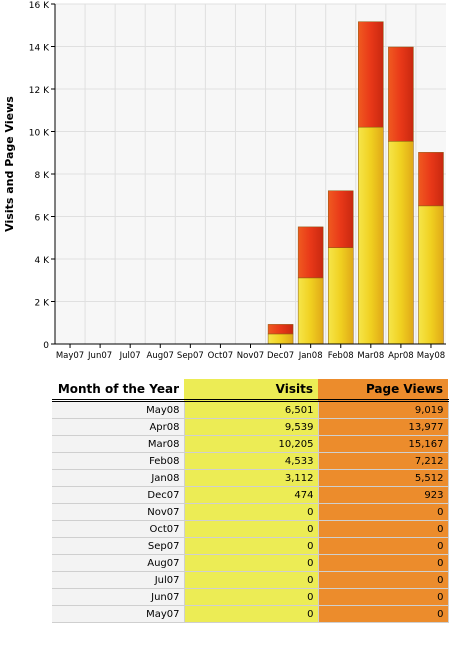  I want to click on cell-month: May08, so click(118, 409).